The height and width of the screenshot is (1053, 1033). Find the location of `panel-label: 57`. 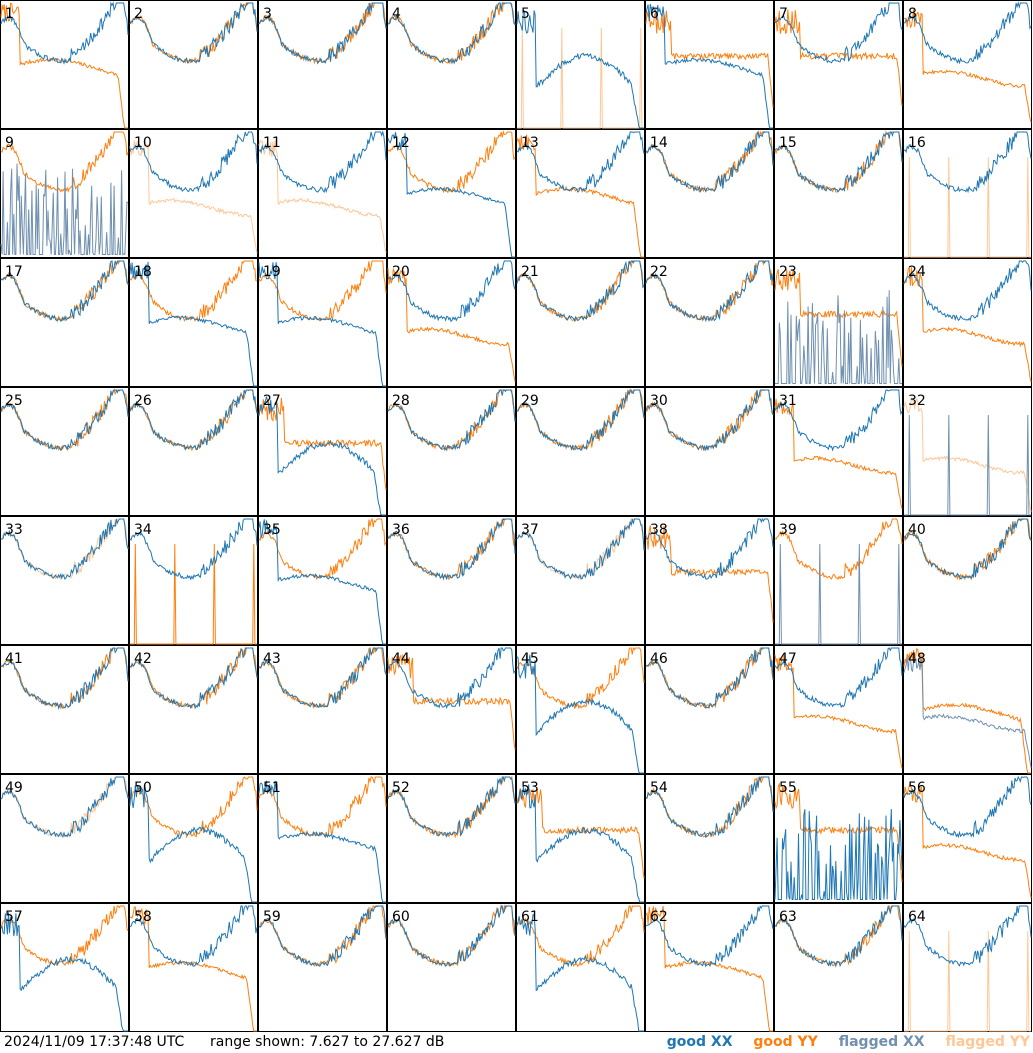

panel-label: 57 is located at coordinates (14, 917).